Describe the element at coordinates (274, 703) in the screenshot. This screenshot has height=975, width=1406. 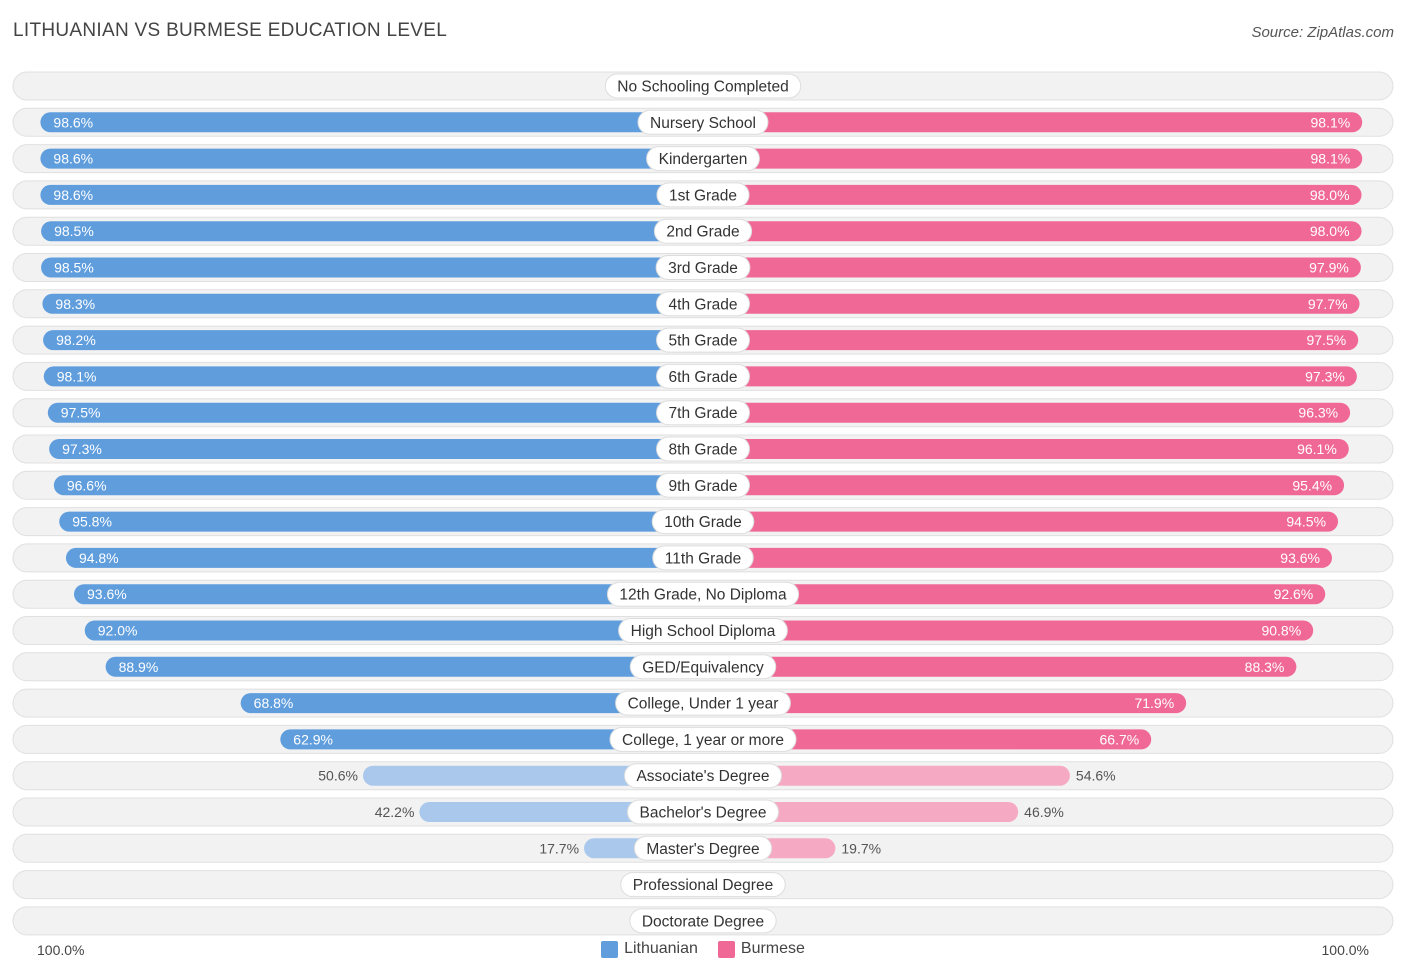
I see `value-label-lithuanian: 68.8%` at that location.